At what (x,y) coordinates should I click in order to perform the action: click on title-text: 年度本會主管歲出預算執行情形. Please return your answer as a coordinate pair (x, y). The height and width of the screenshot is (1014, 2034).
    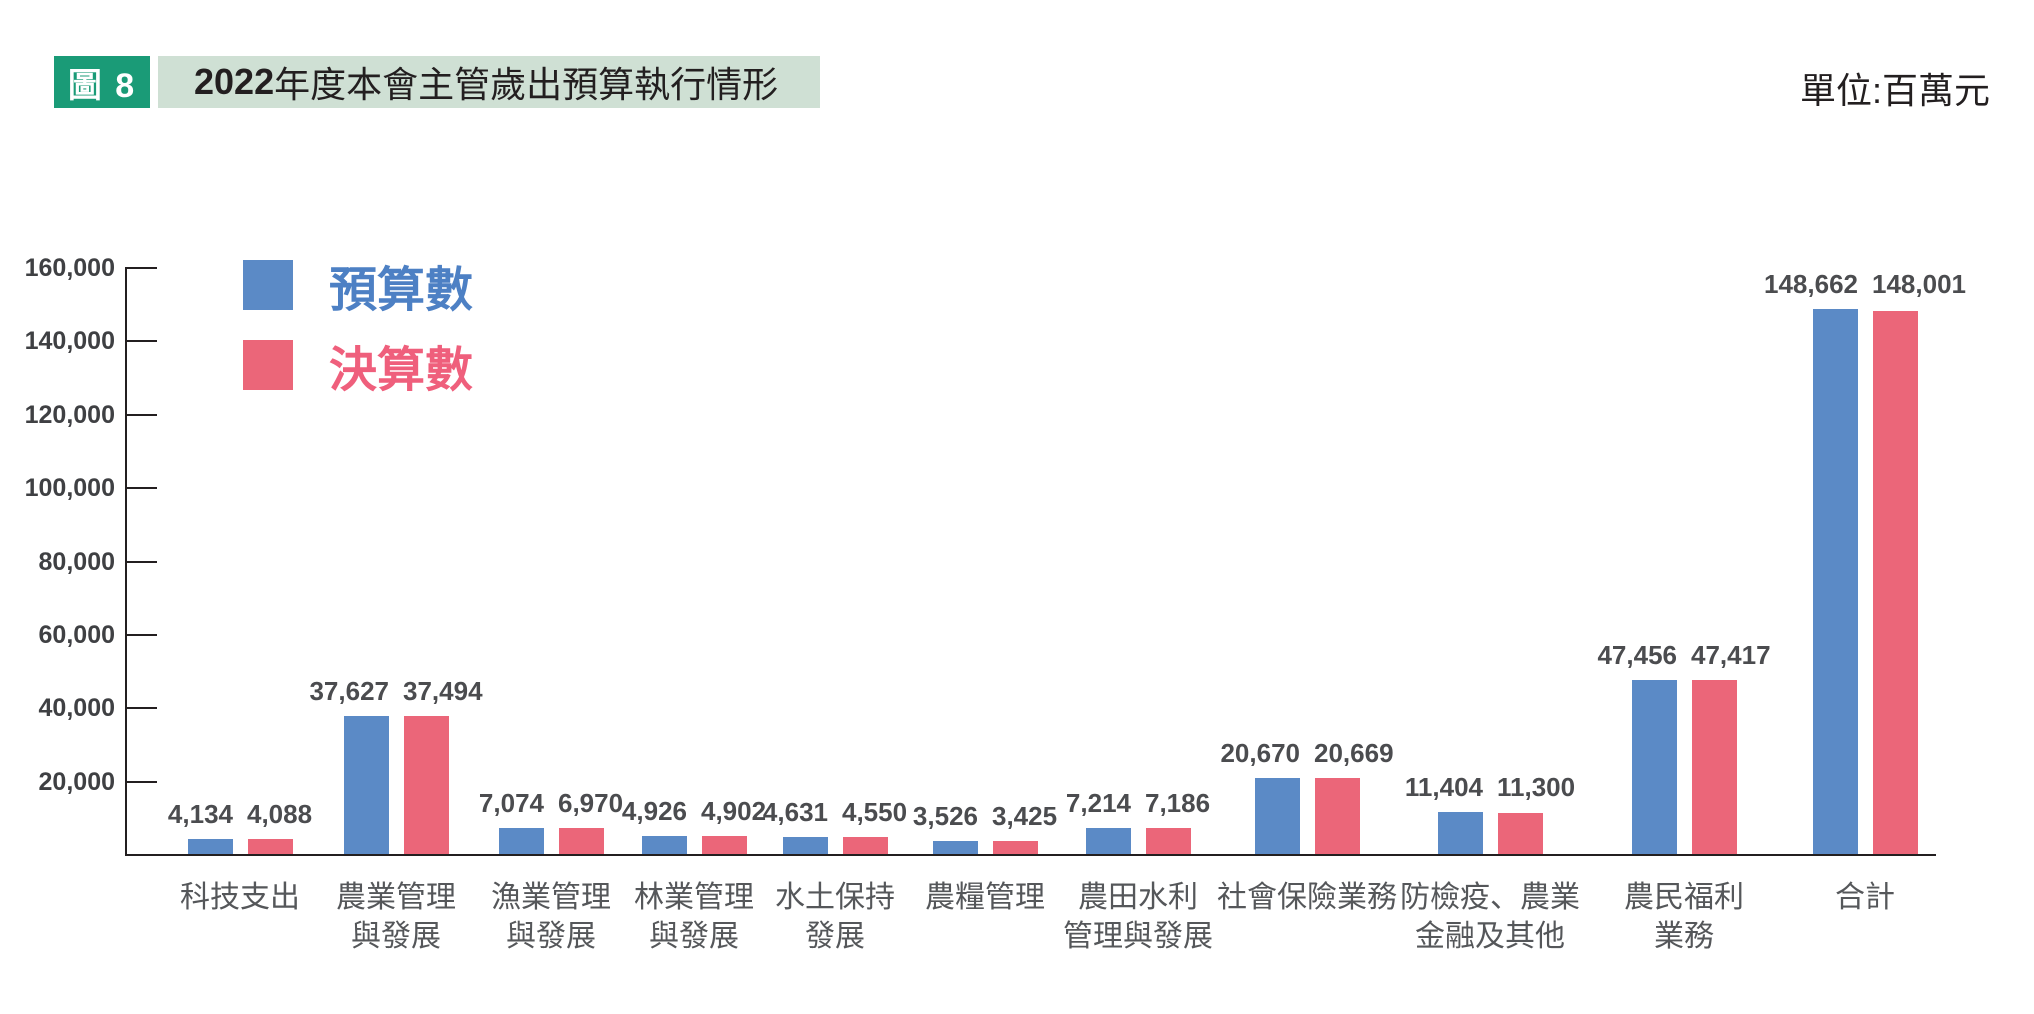
    Looking at the image, I should click on (526, 84).